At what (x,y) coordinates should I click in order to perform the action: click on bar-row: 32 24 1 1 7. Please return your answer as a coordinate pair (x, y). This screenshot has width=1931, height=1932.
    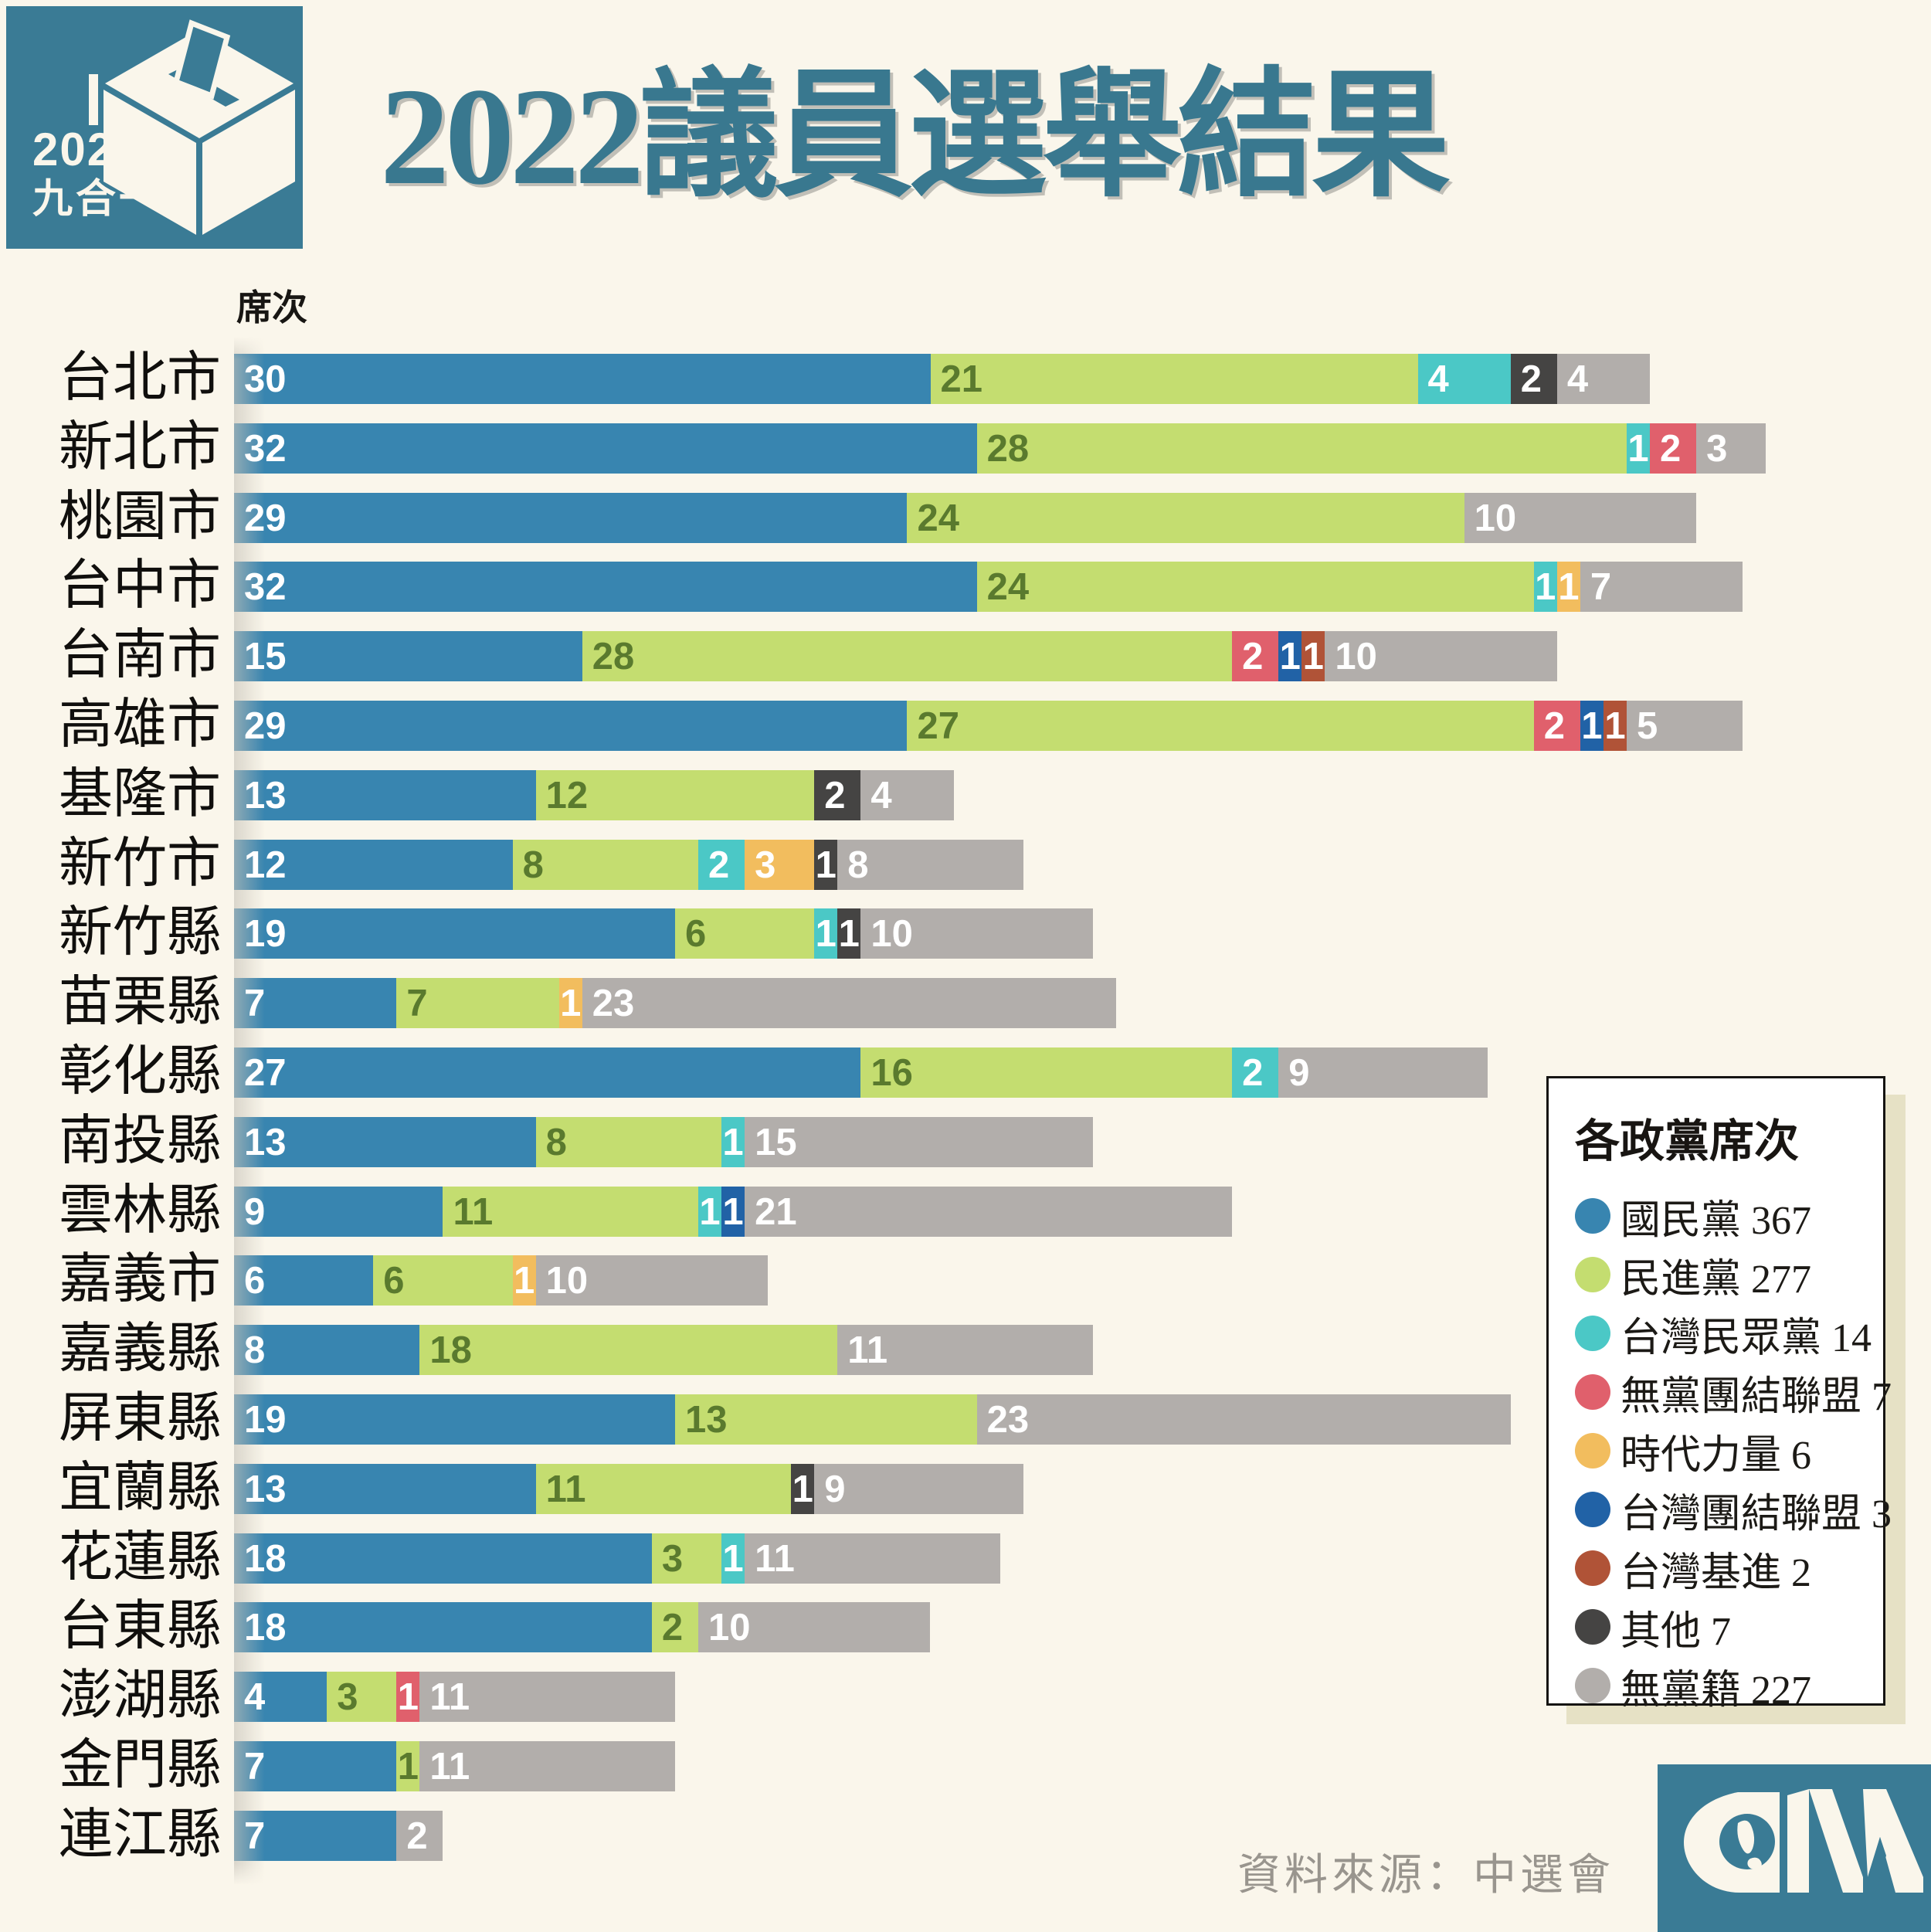
    Looking at the image, I should click on (988, 587).